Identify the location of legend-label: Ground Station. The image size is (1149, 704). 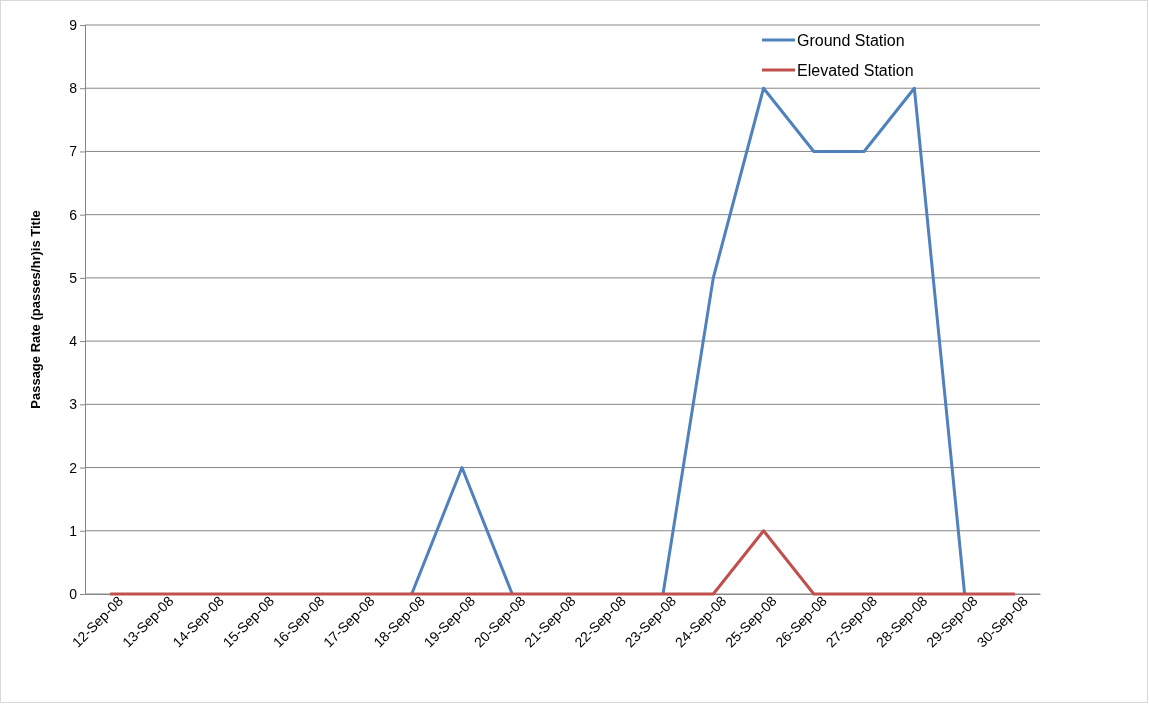
(851, 40).